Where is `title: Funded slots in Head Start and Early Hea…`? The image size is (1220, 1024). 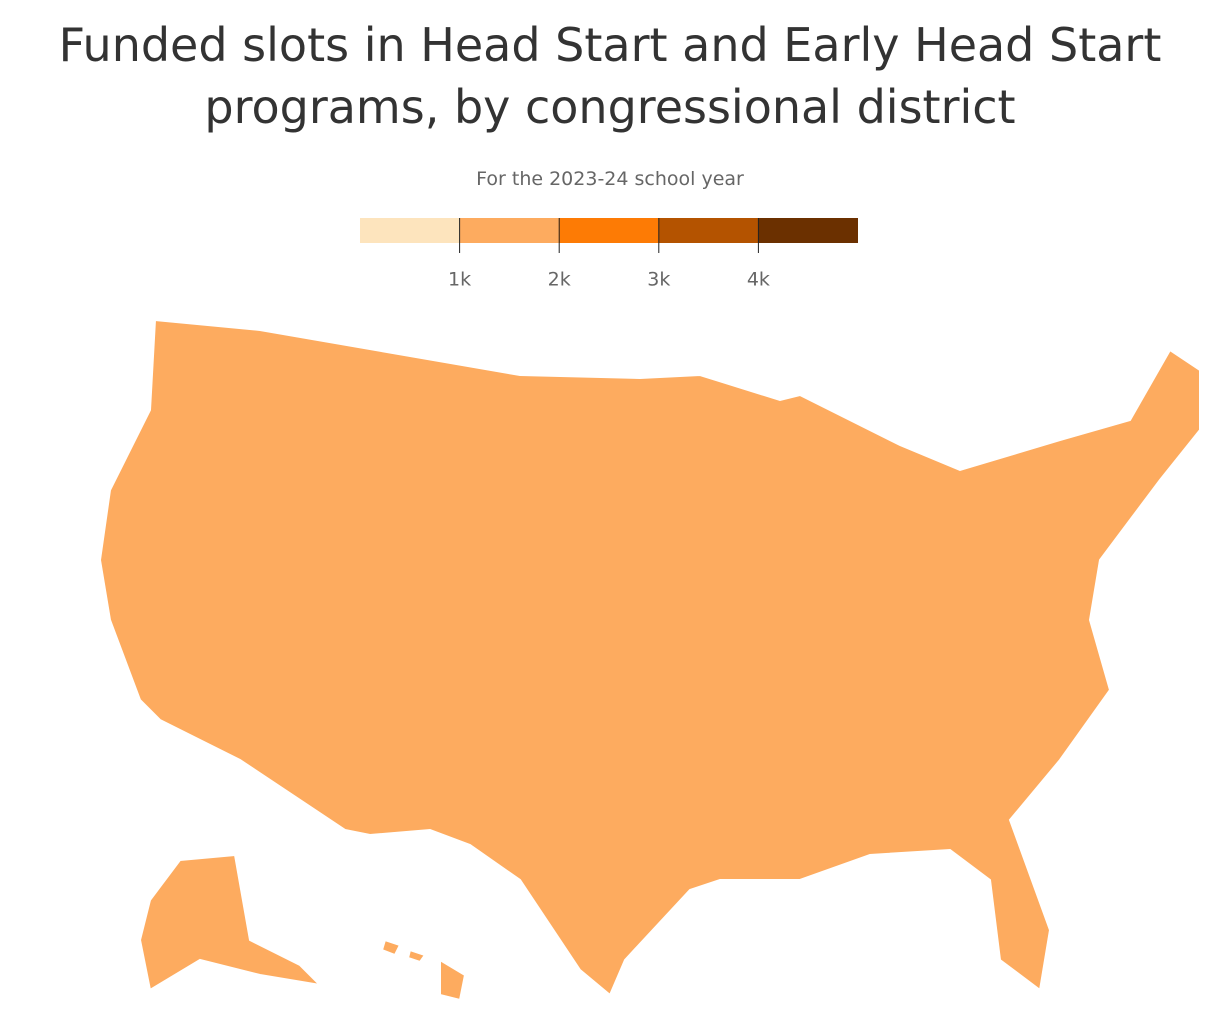 title: Funded slots in Head Start and Early Hea… is located at coordinates (610, 76).